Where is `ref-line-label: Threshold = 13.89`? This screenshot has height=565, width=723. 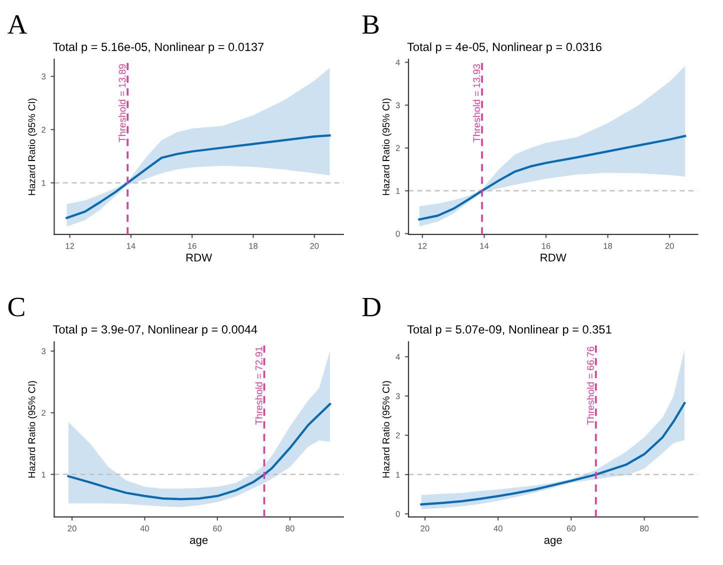 ref-line-label: Threshold = 13.89 is located at coordinates (122, 103).